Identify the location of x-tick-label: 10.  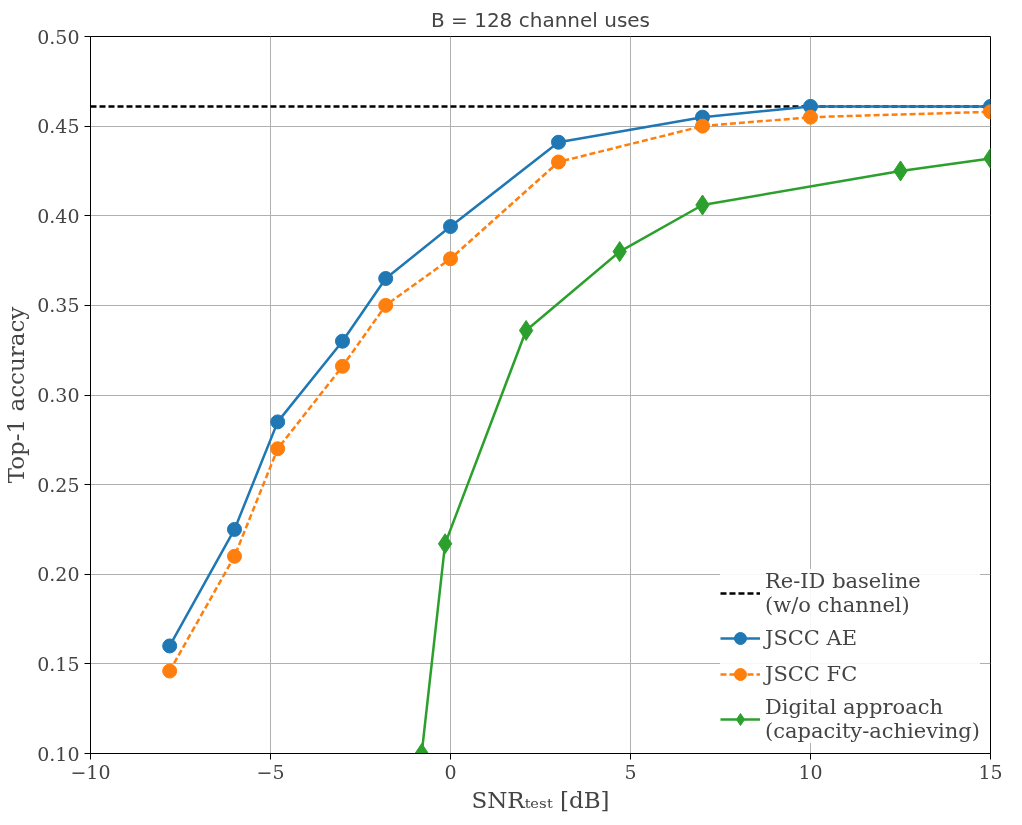
(810, 771).